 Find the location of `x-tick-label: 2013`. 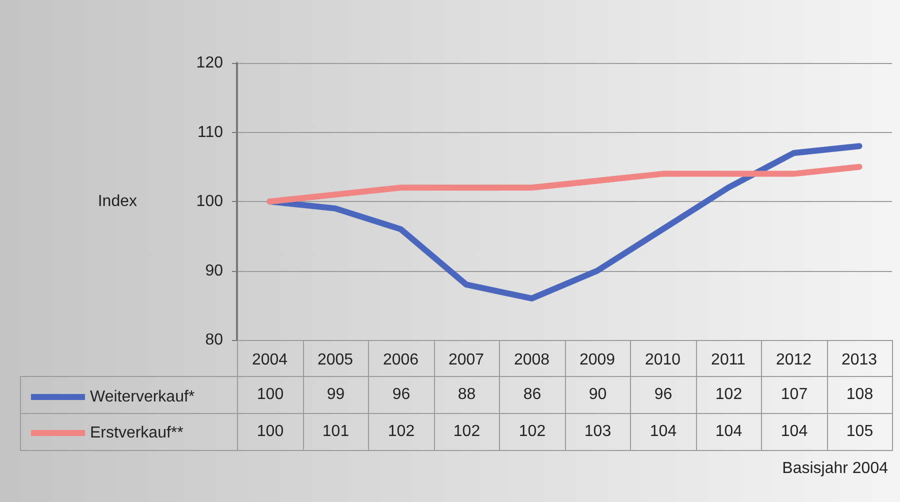

x-tick-label: 2013 is located at coordinates (859, 360).